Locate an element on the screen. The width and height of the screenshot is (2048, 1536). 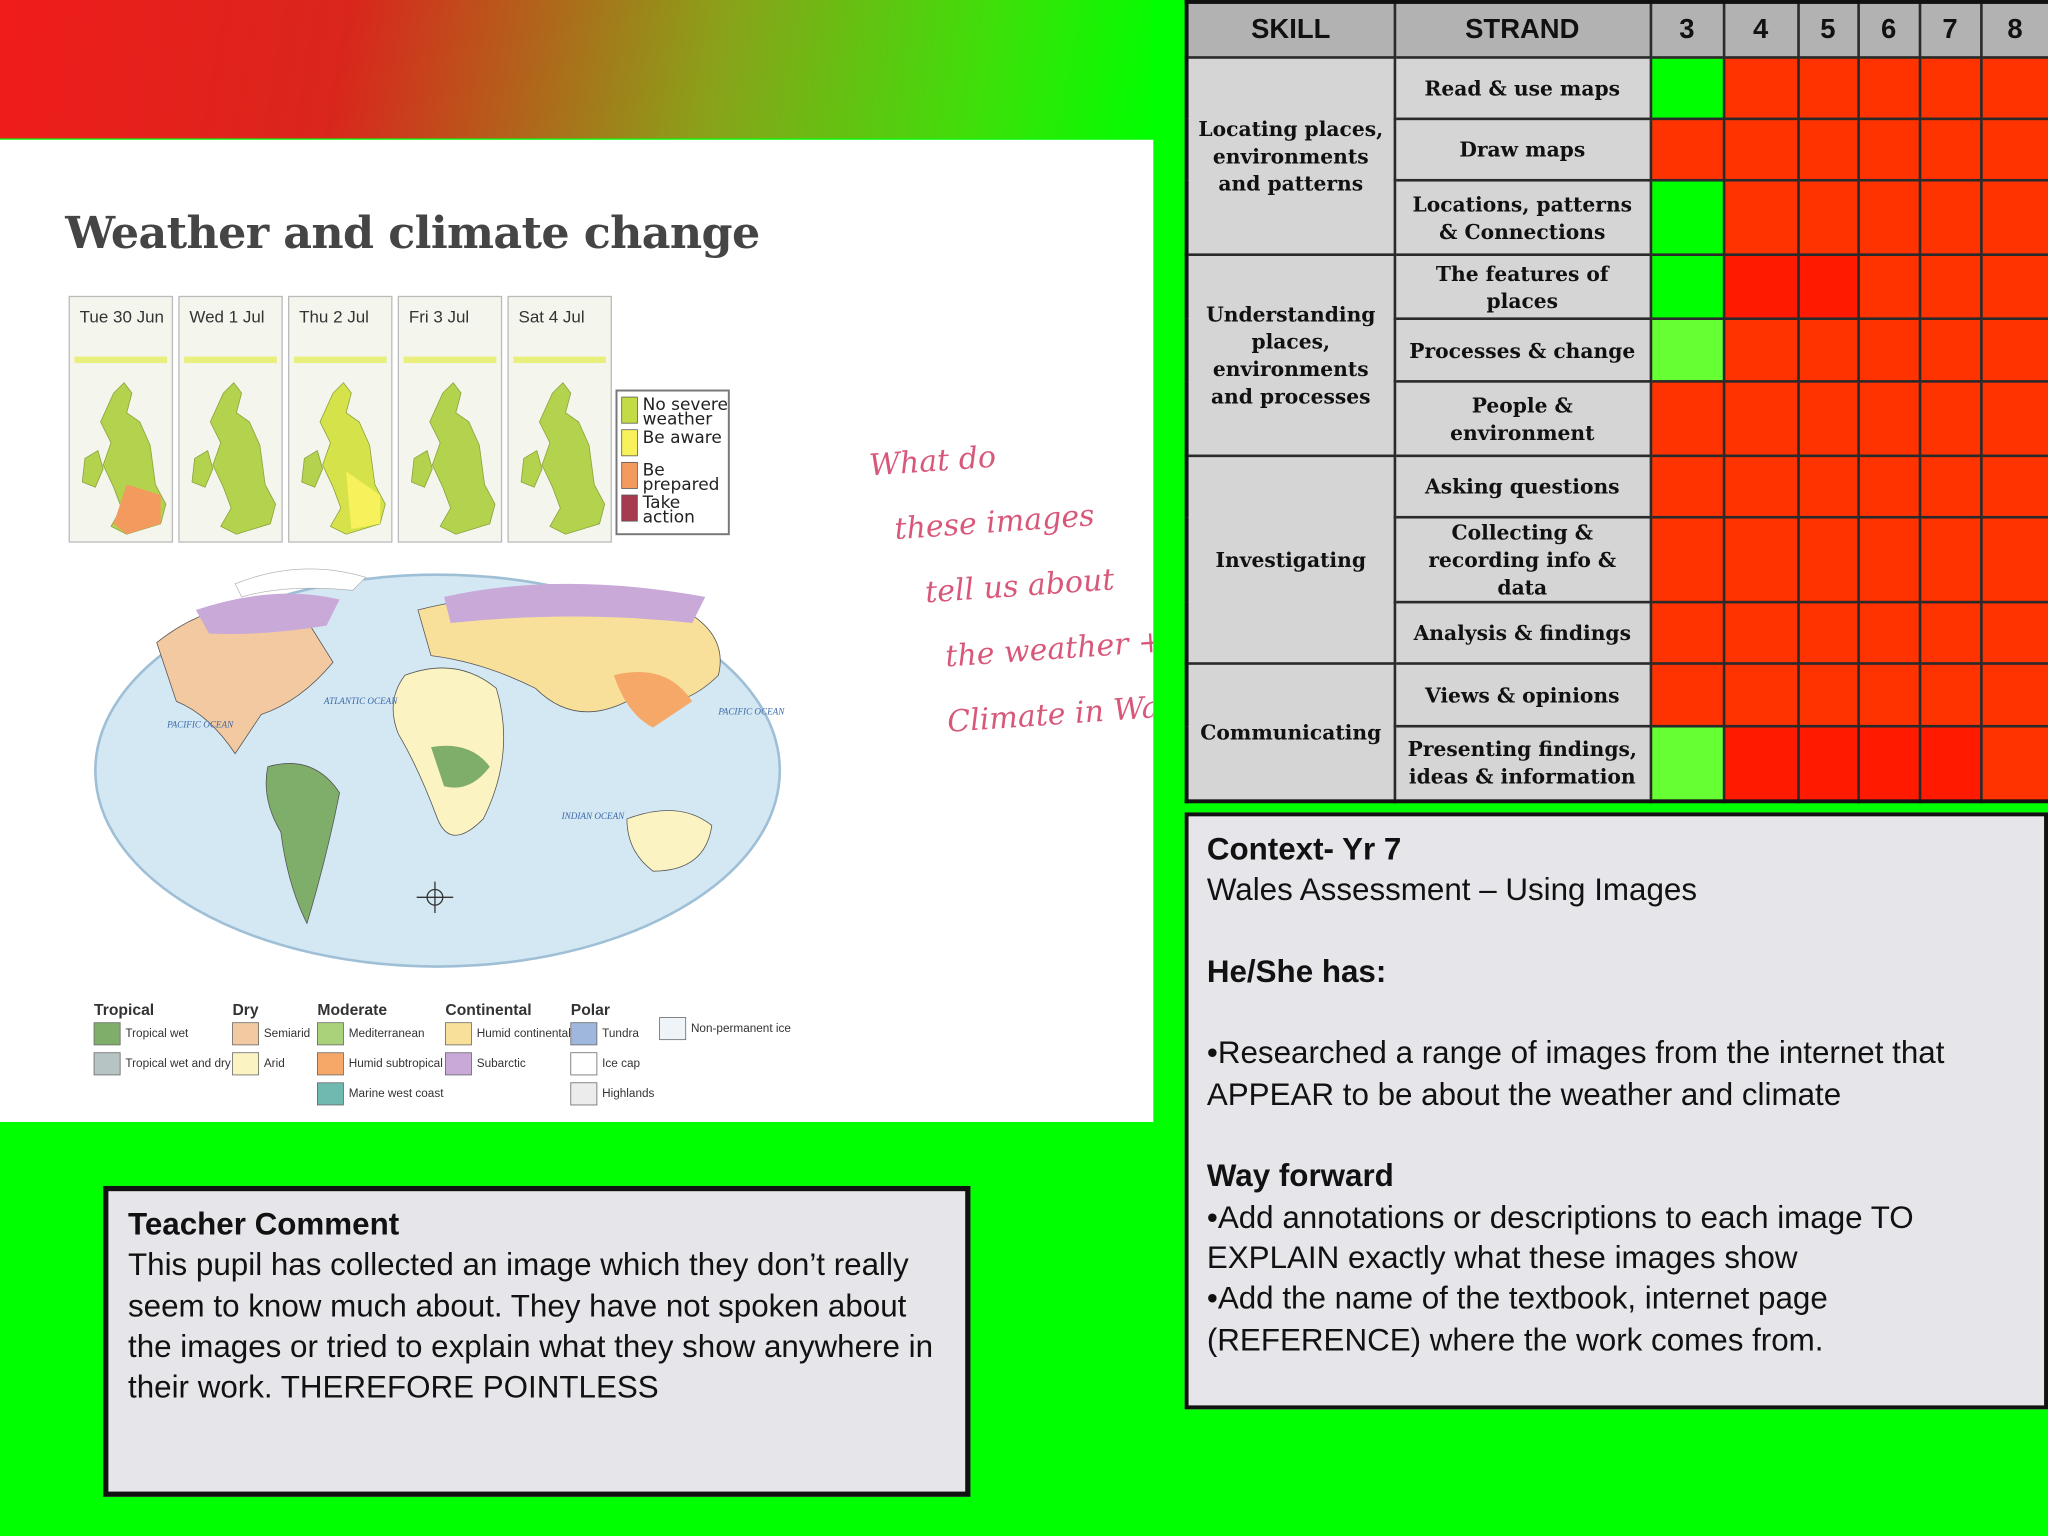
teacher-comment-title: Teacher Comment is located at coordinates (263, 1224).